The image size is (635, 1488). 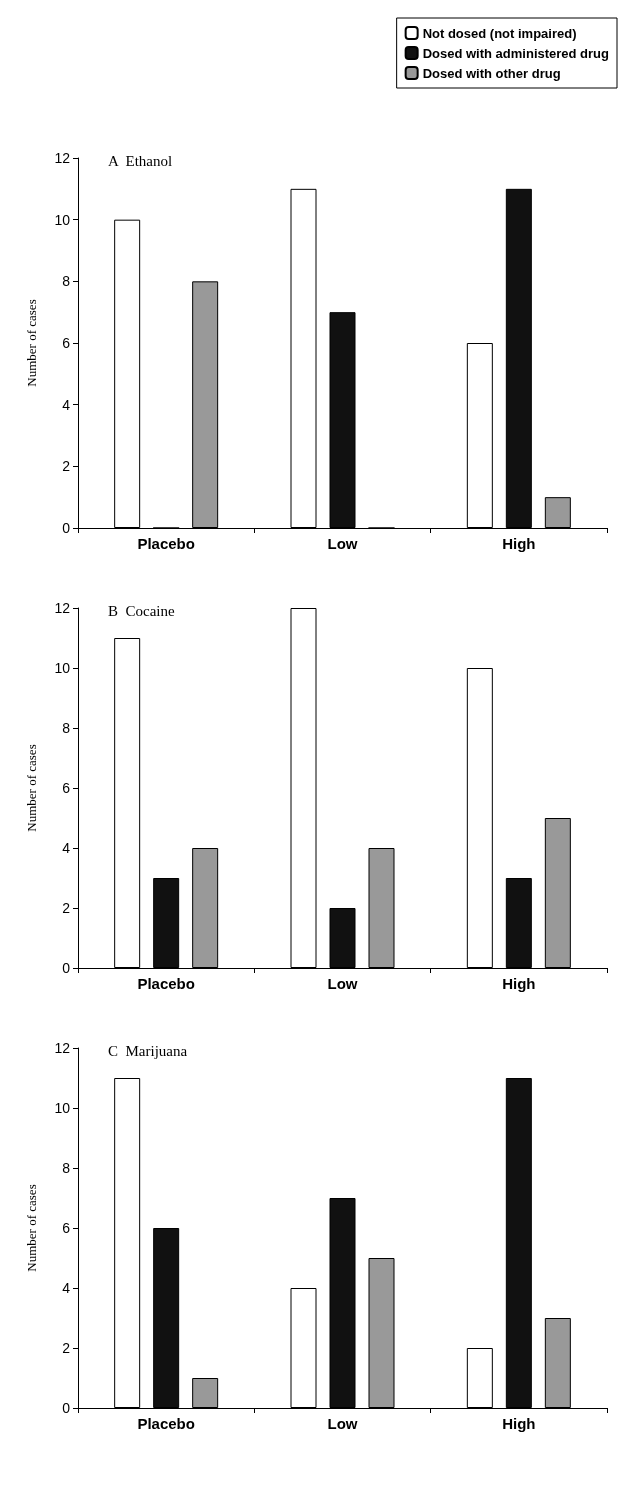 I want to click on chart-title: B Cocaine, so click(x=141, y=610).